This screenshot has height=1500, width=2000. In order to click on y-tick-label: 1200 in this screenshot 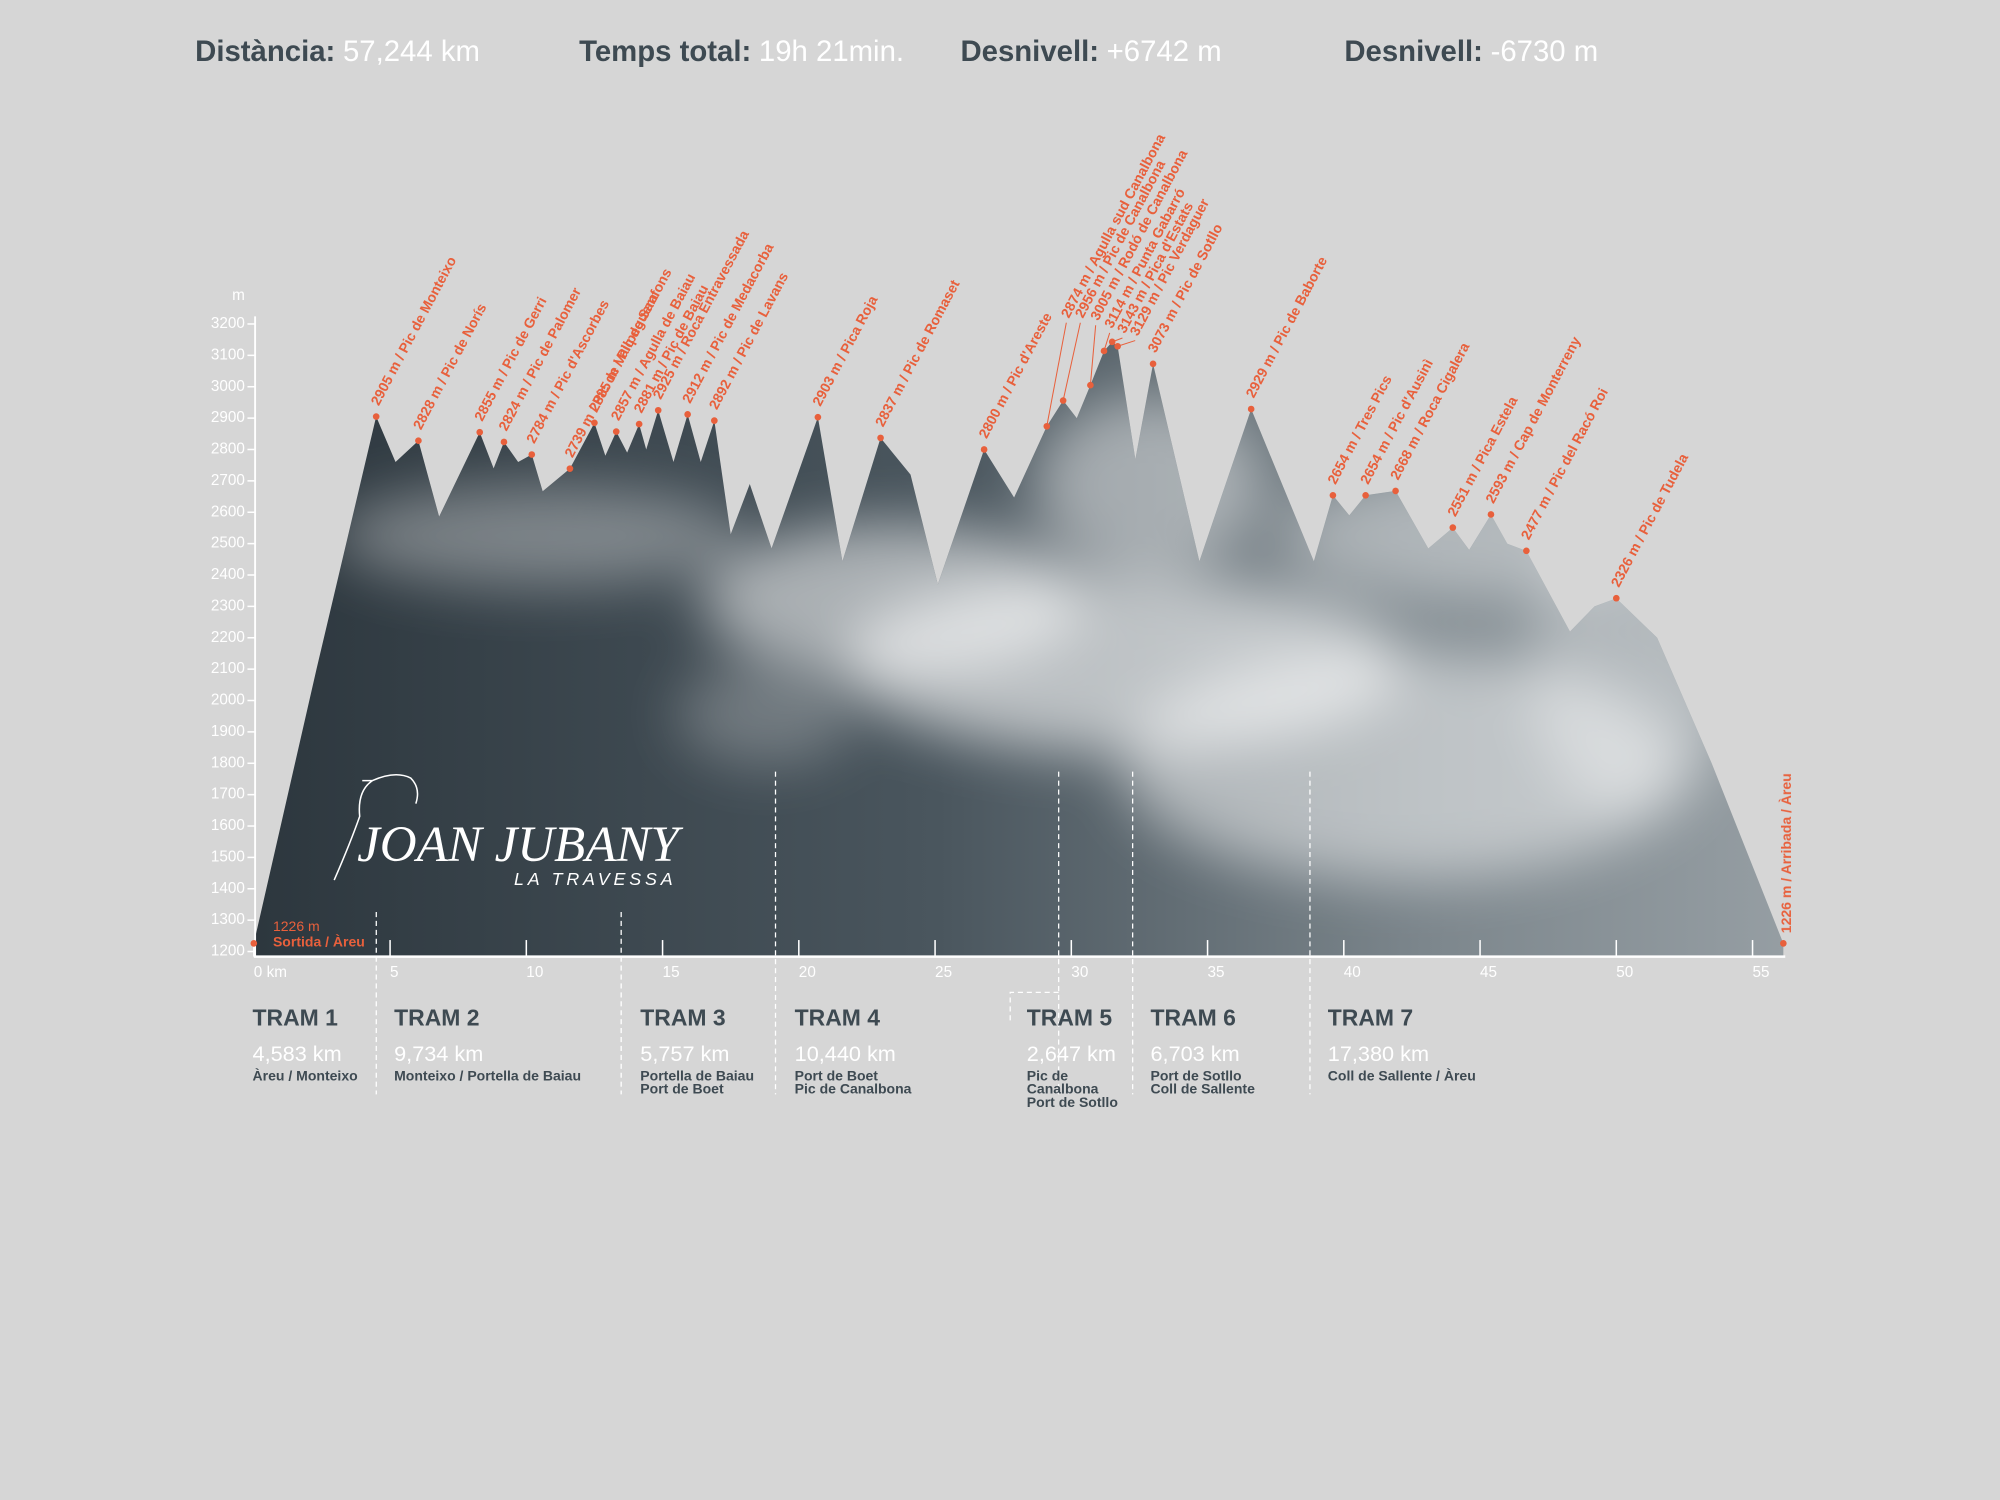, I will do `click(228, 951)`.